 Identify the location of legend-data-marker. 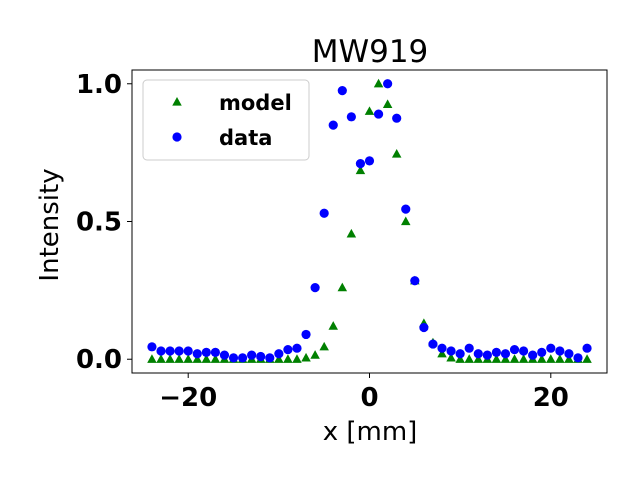
(177, 137).